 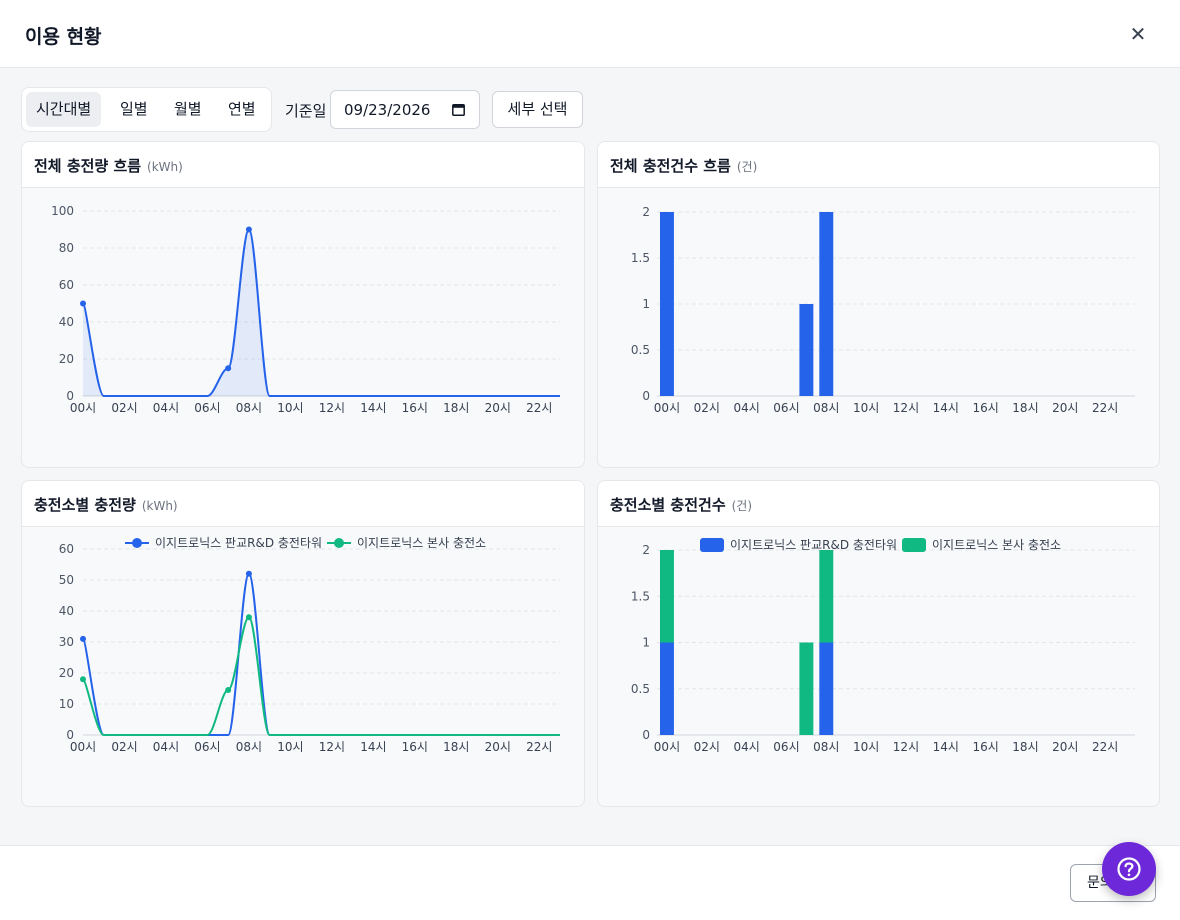 I want to click on card-title-text: 충전소별 충전량, so click(x=85, y=505).